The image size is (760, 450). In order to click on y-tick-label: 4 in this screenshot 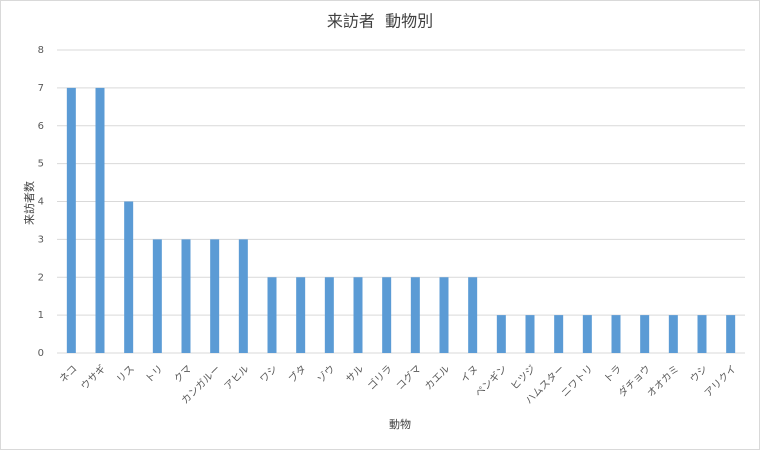, I will do `click(41, 202)`.